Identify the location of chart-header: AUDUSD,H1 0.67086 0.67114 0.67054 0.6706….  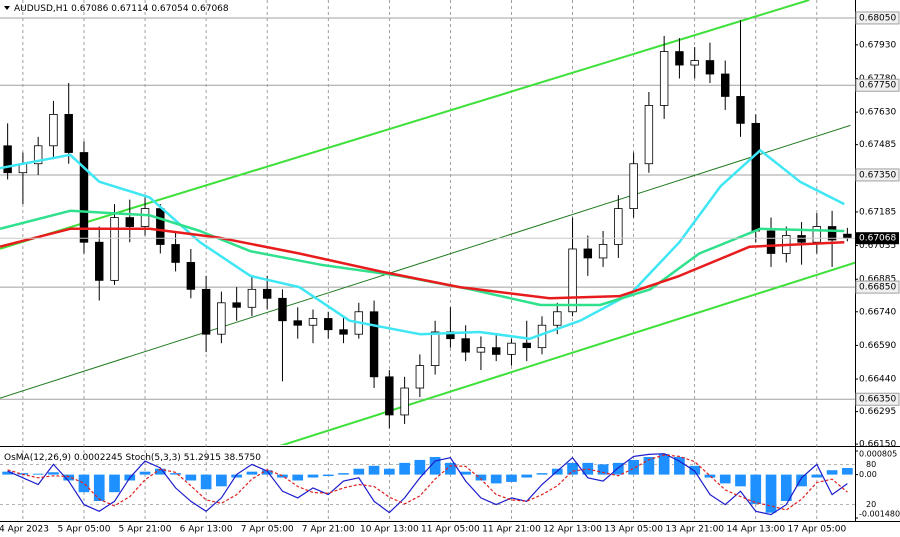
(121, 9).